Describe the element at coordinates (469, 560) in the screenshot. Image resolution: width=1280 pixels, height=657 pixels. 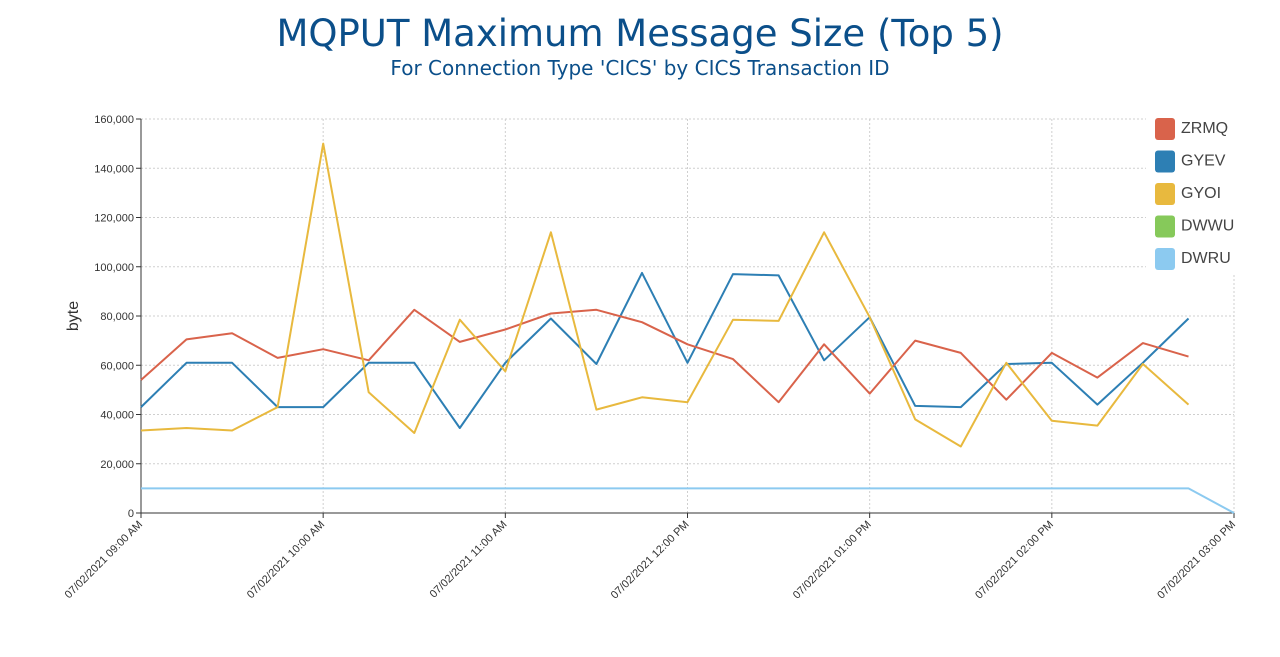
I see `x-tick-label: 07/02/2021 11:00 AM` at that location.